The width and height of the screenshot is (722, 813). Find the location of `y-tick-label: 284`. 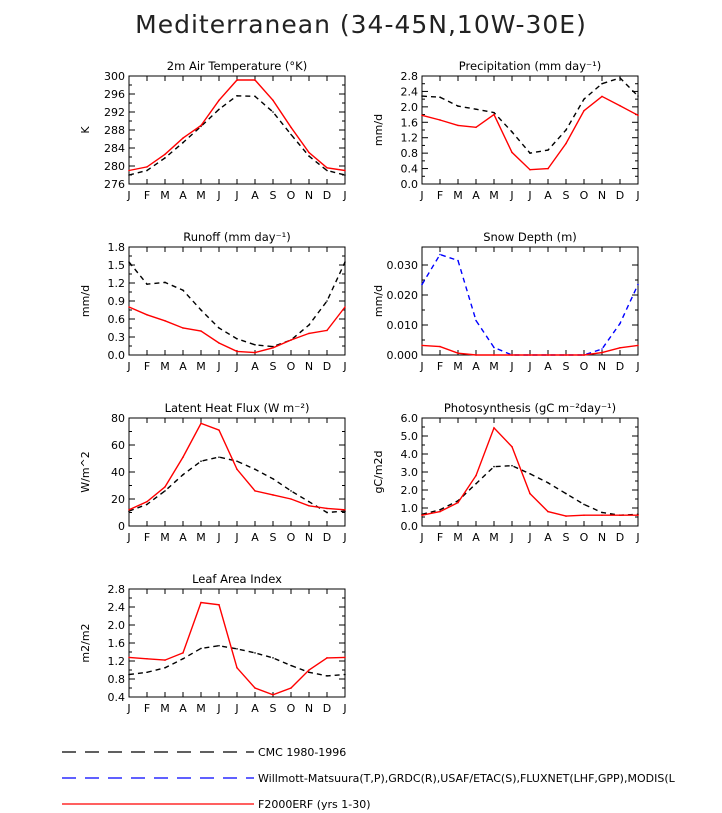

y-tick-label: 284 is located at coordinates (114, 148).